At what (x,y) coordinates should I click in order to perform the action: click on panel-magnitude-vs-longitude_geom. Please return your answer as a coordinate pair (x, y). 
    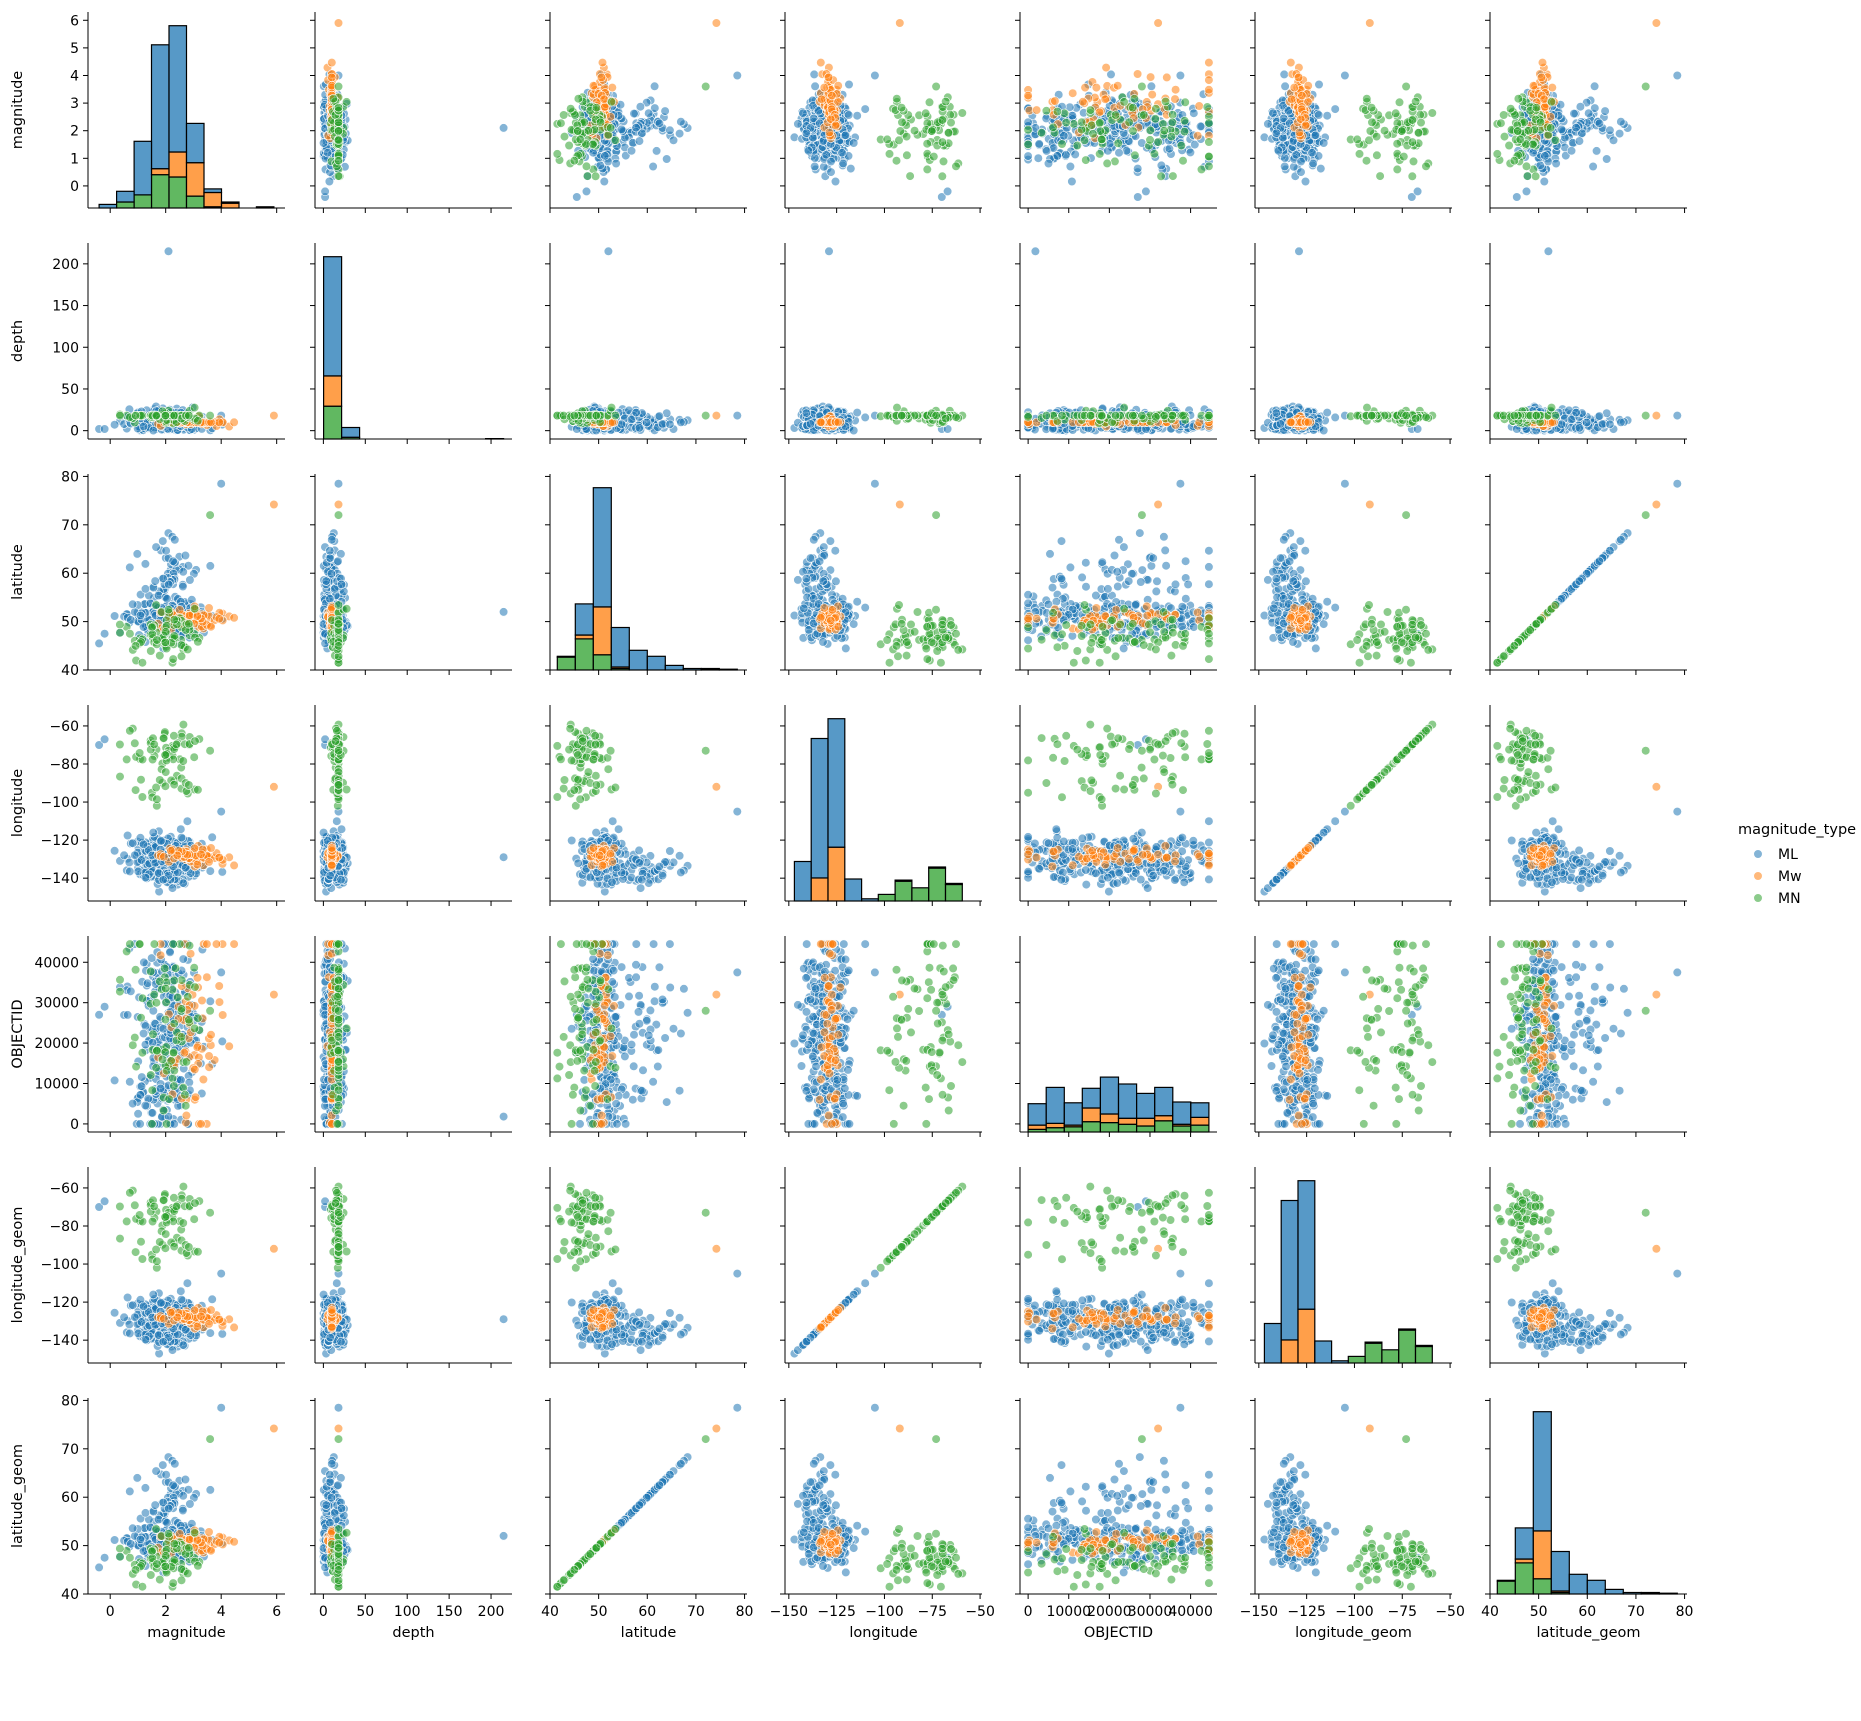
    Looking at the image, I should click on (1351, 112).